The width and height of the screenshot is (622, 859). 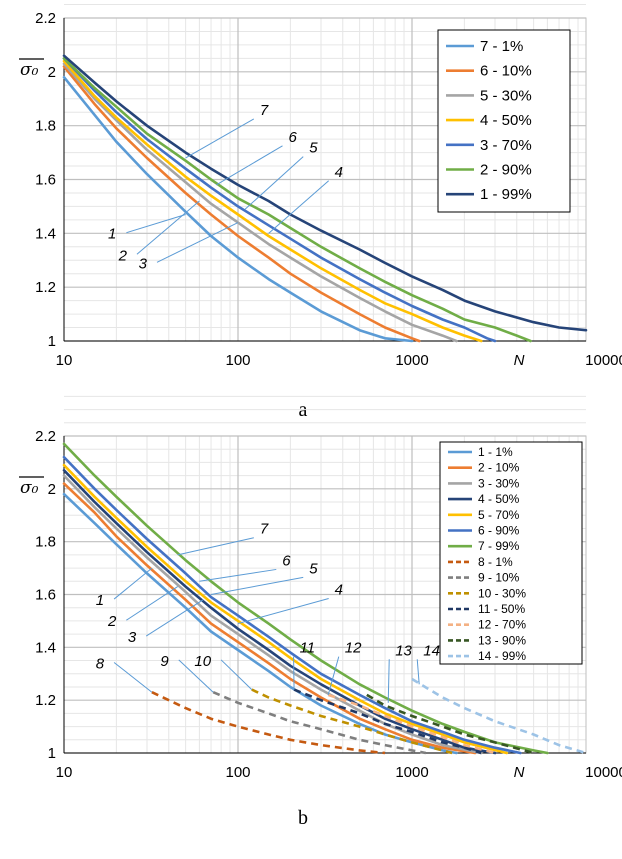 What do you see at coordinates (506, 71) in the screenshot?
I see `legend-entry: 6 - 10%` at bounding box center [506, 71].